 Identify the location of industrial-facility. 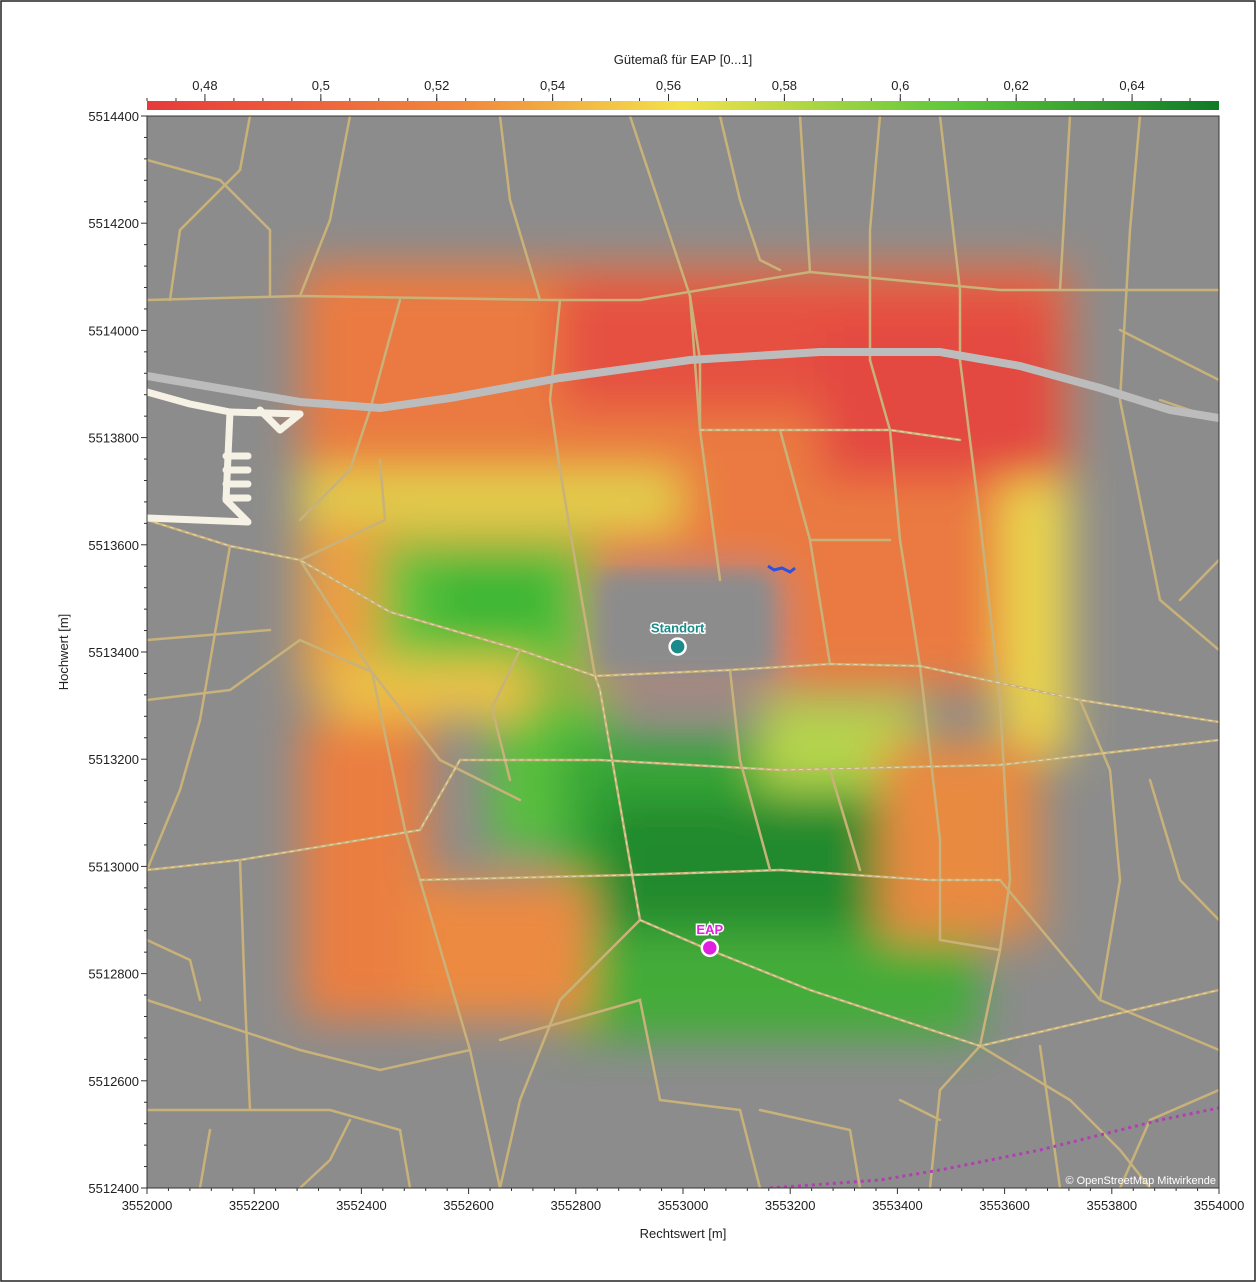
(225, 457).